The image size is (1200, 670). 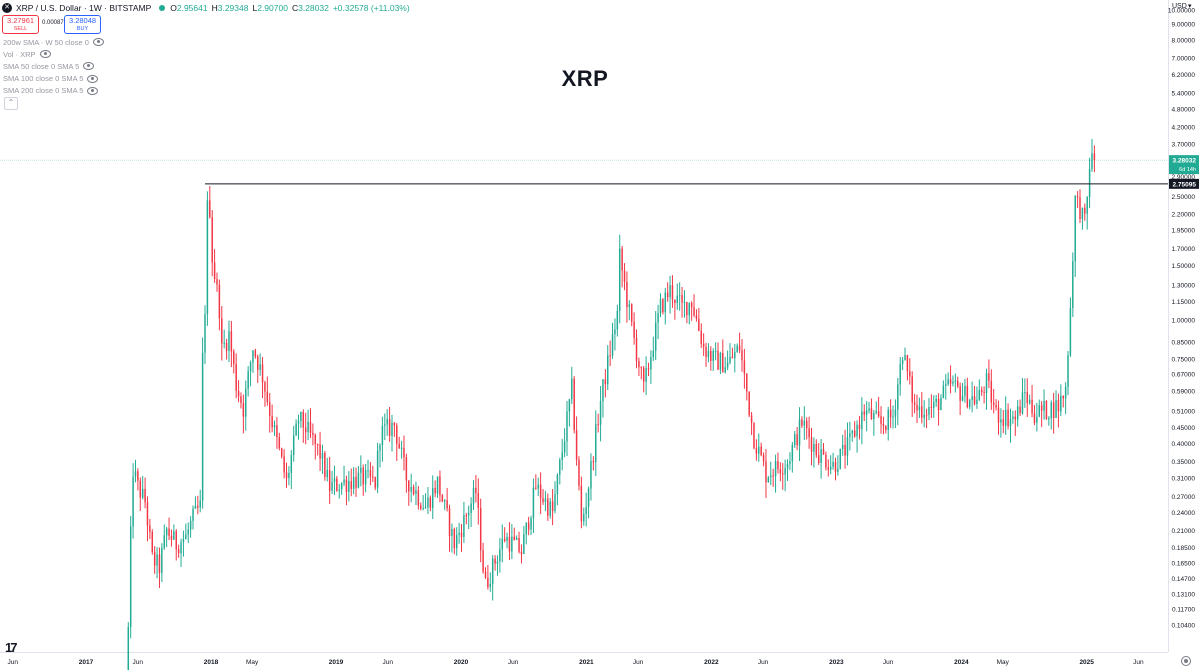 What do you see at coordinates (7, 8) in the screenshot?
I see `xrp-logo-icon: ✕` at bounding box center [7, 8].